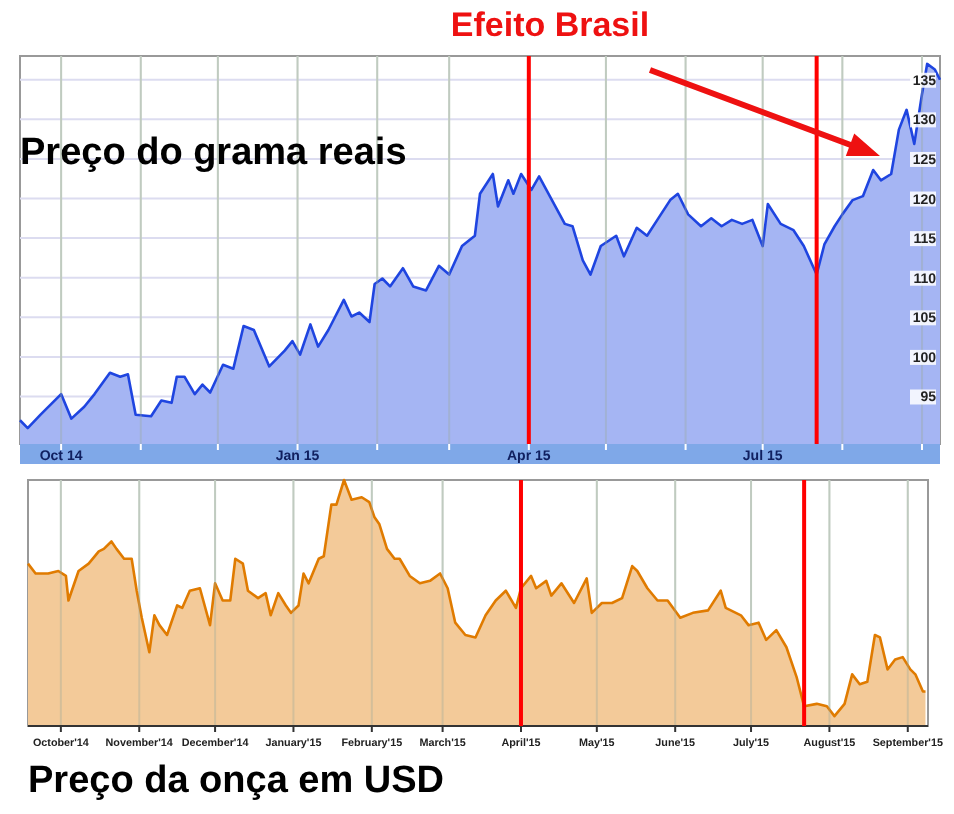 This screenshot has width=954, height=814. What do you see at coordinates (550, 25) in the screenshot?
I see `text: Efeito Brasil` at bounding box center [550, 25].